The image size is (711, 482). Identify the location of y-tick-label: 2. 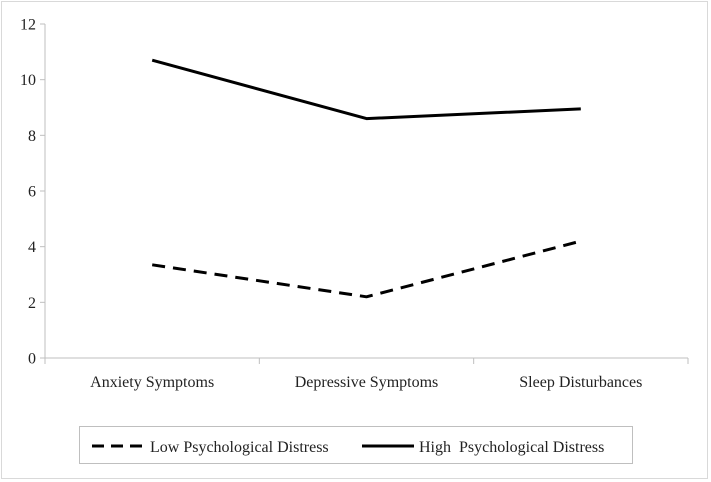
(32, 303).